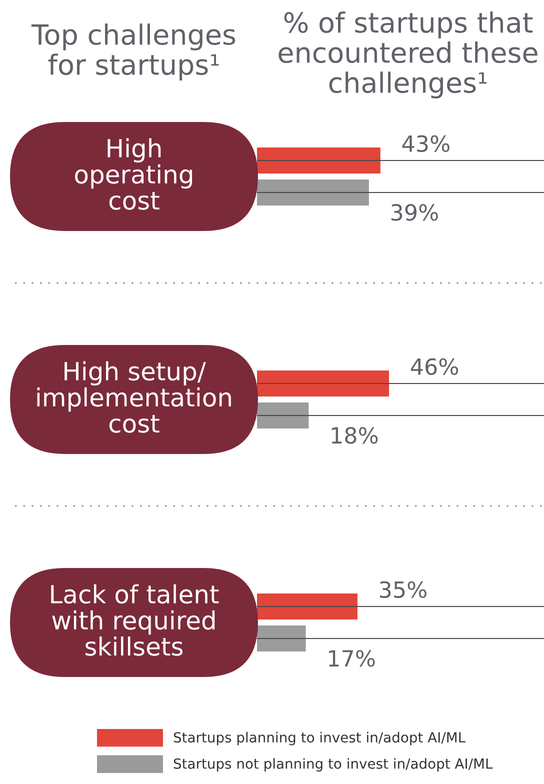  What do you see at coordinates (355, 435) in the screenshot?
I see `data-label: 18%` at bounding box center [355, 435].